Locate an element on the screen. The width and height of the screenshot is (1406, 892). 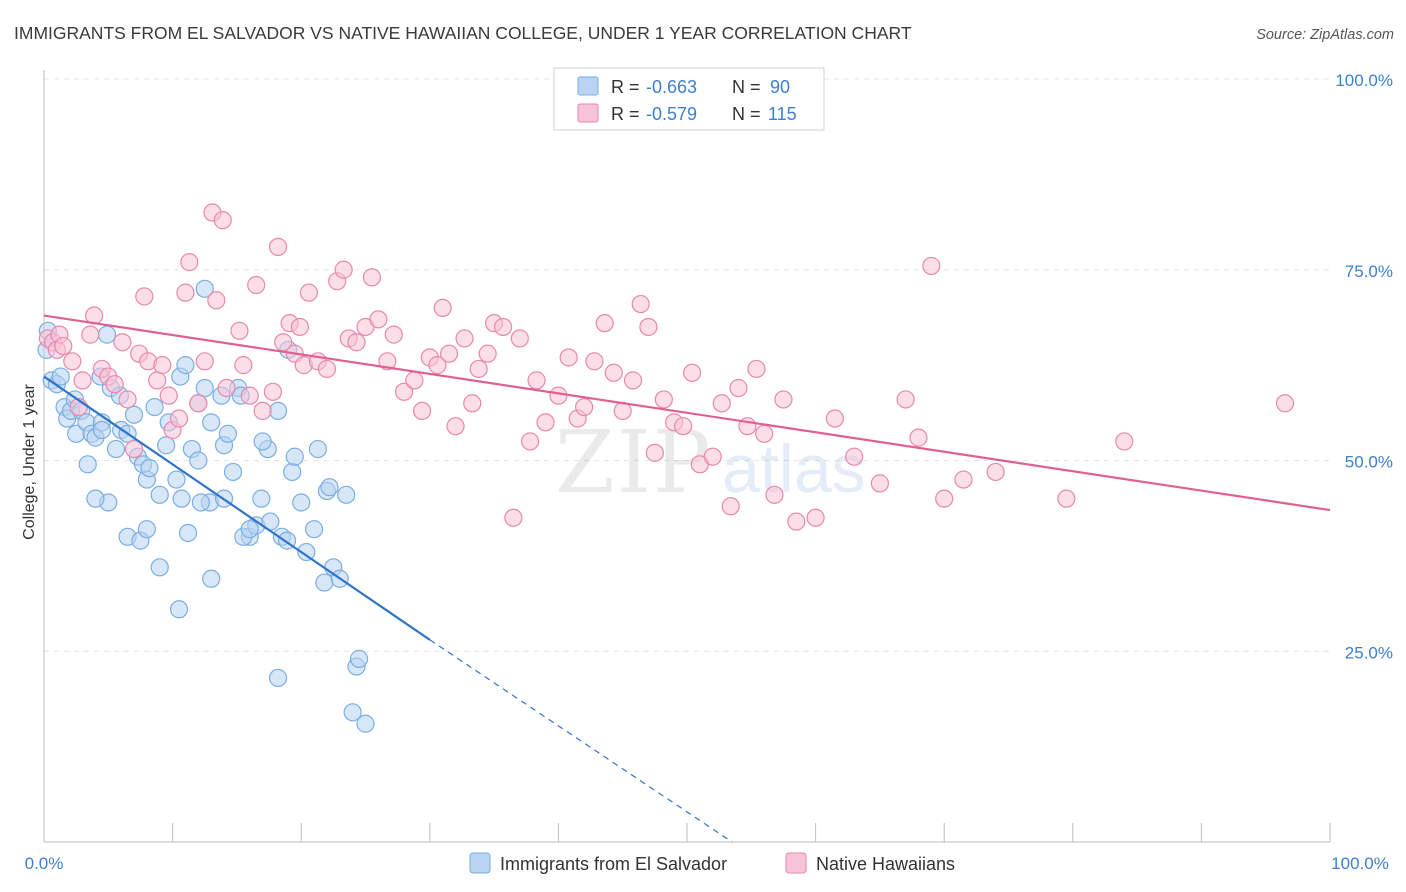
series-0-points is located at coordinates (206, 506).